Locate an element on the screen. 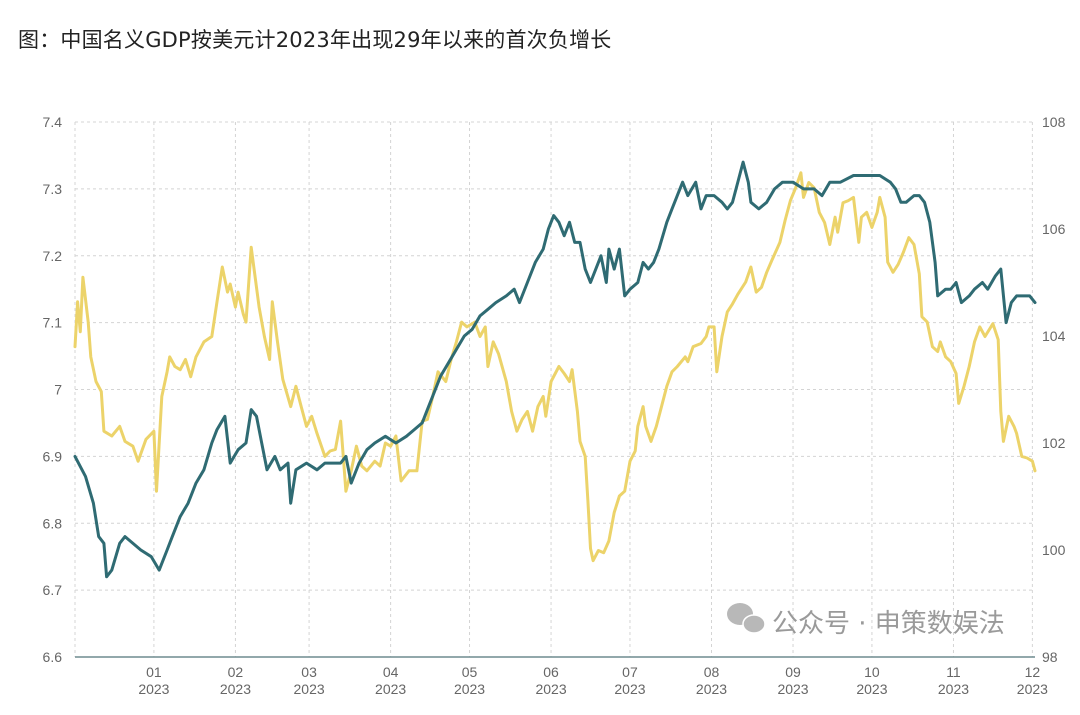  x-tick-label-line: 06 is located at coordinates (551, 672).